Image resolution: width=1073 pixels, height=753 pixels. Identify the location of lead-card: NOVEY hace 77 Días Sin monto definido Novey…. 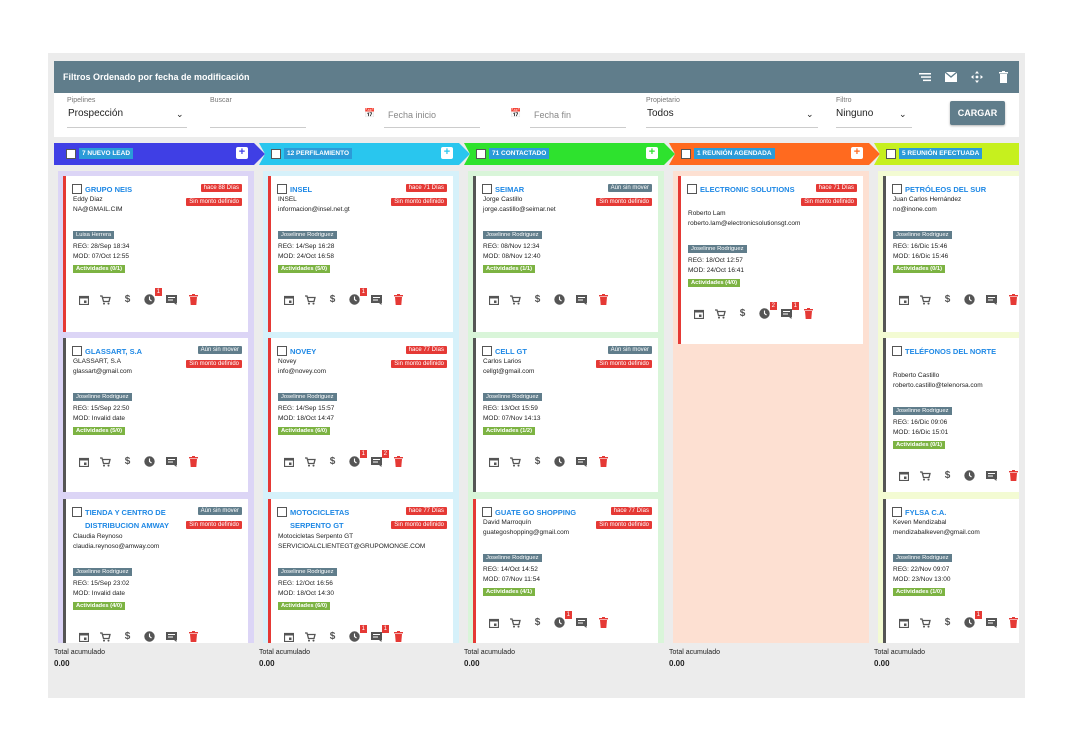
(360, 415).